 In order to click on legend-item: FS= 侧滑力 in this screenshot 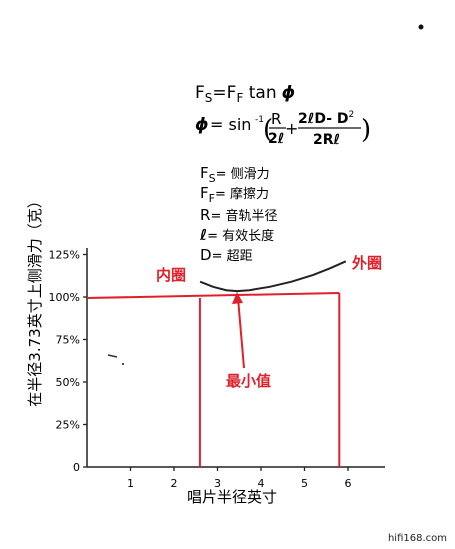, I will do `click(235, 174)`.